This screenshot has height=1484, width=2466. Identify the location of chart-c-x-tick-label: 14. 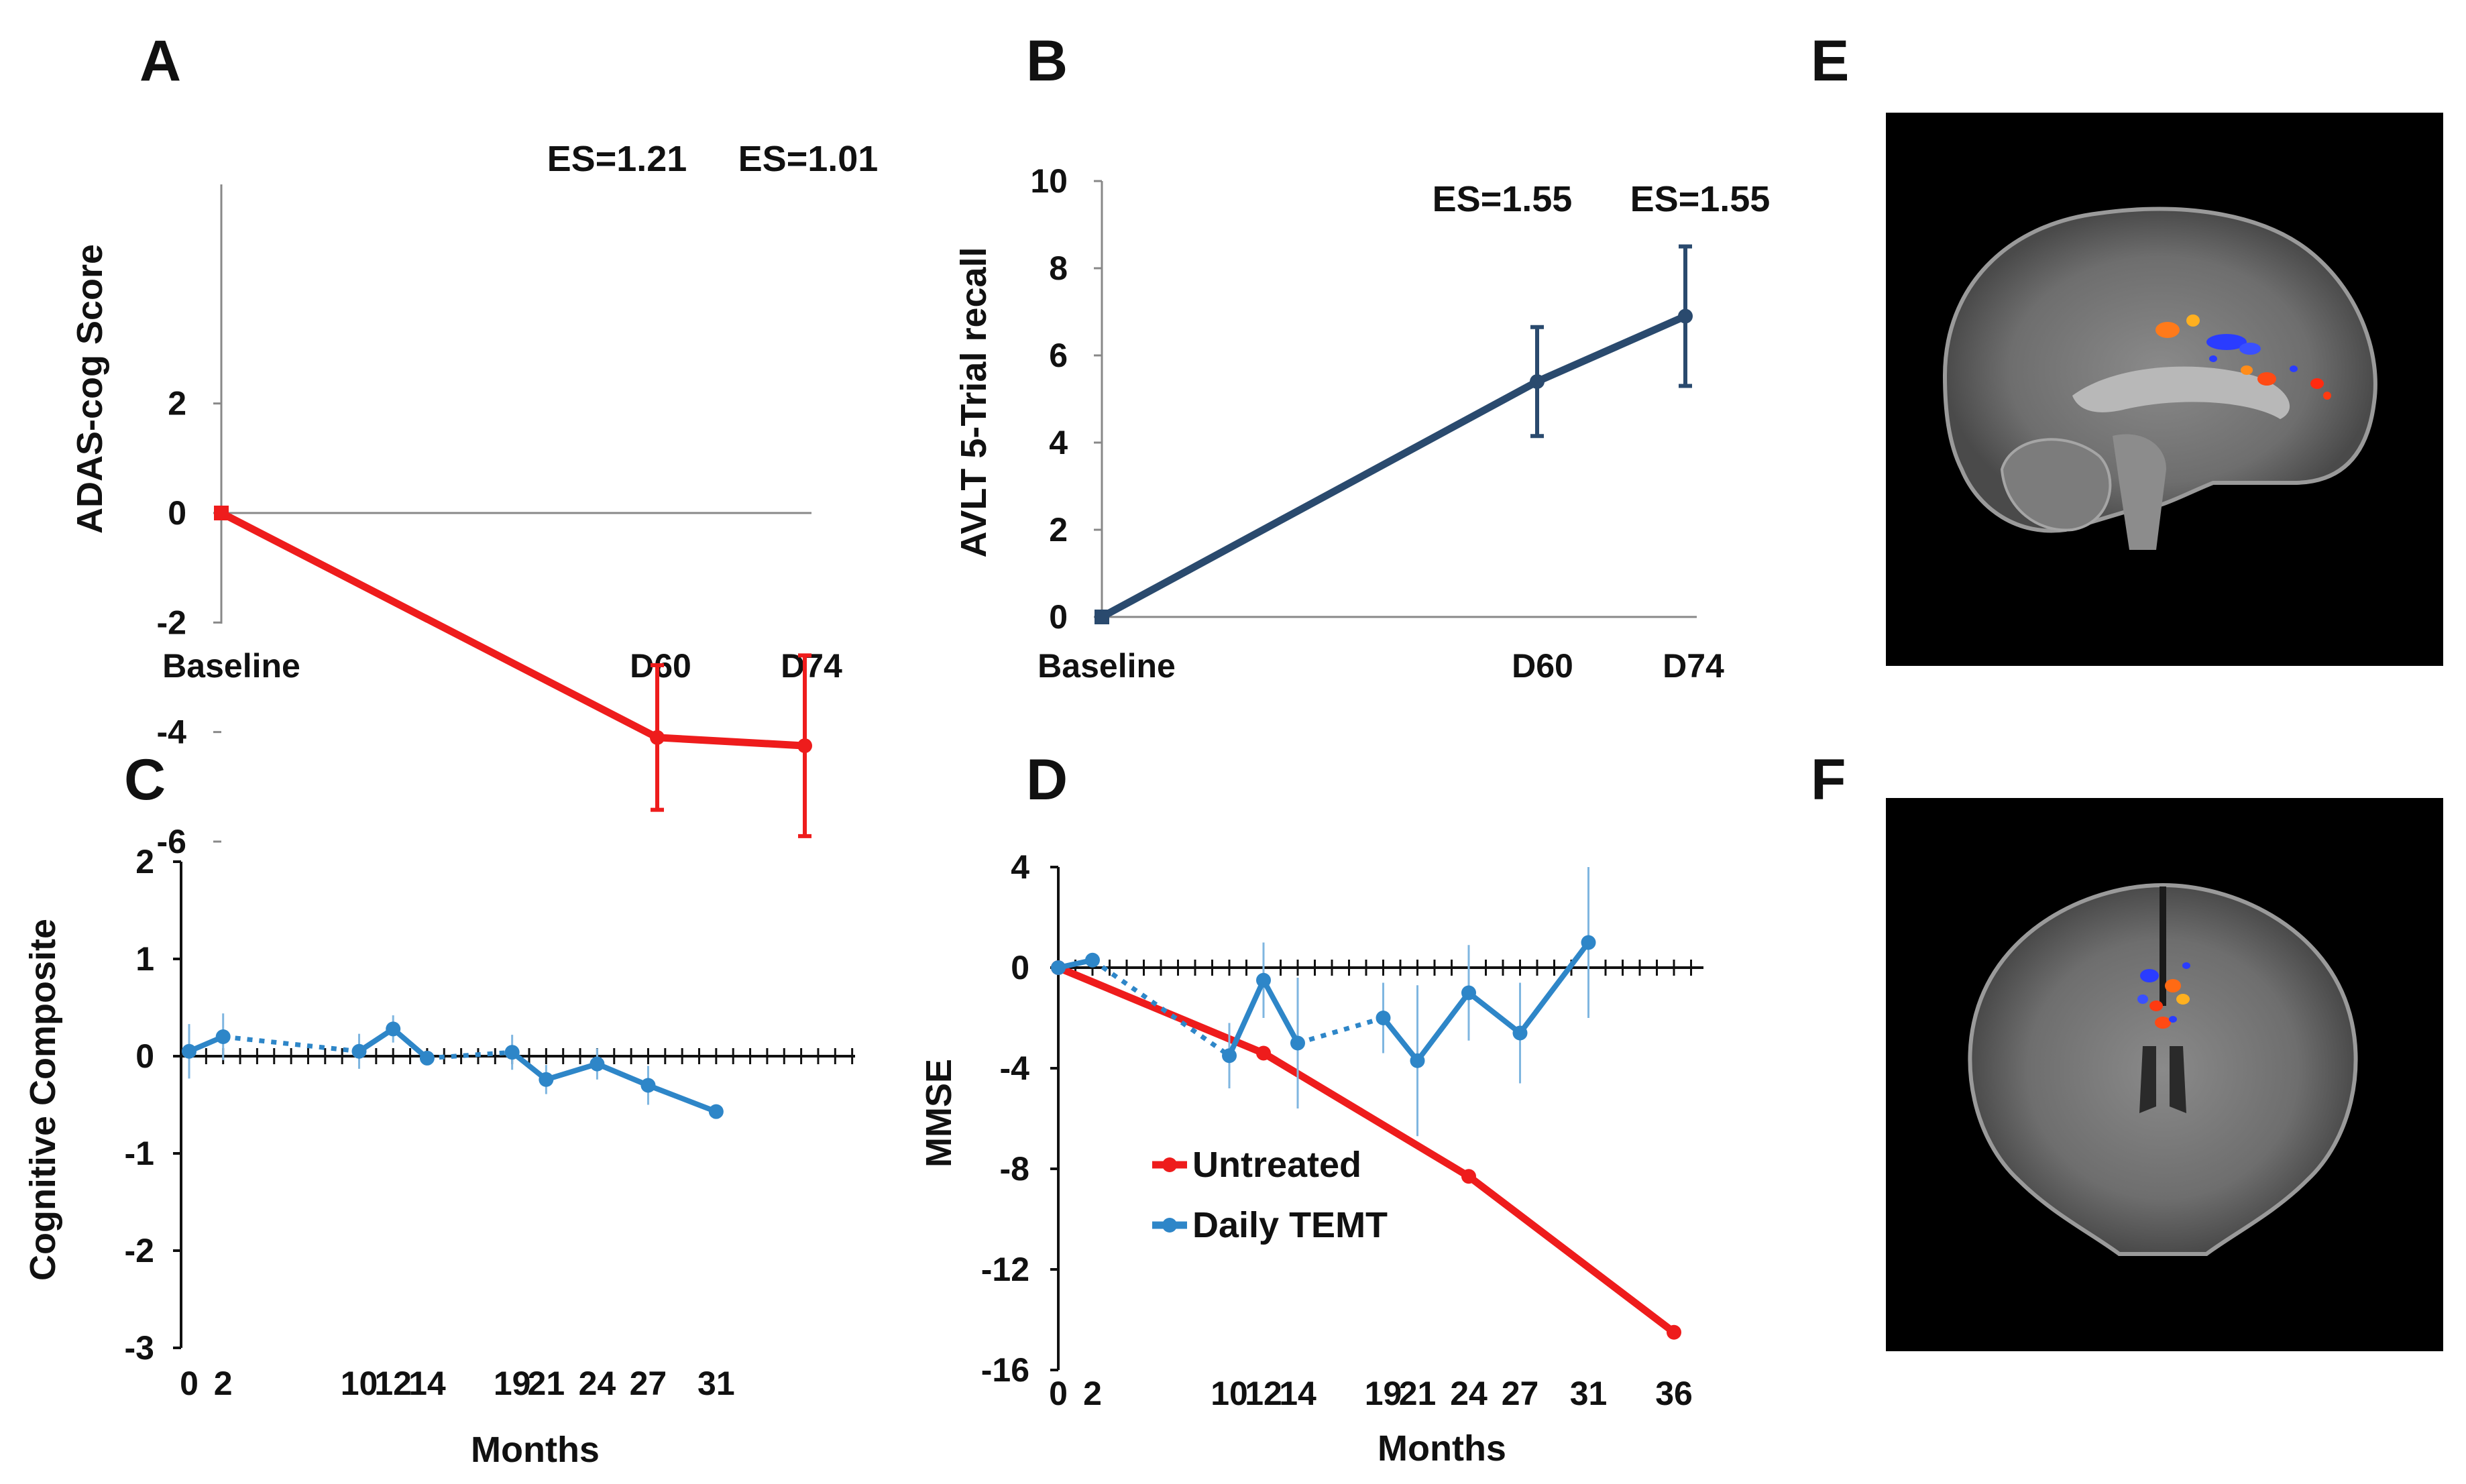
(427, 1383).